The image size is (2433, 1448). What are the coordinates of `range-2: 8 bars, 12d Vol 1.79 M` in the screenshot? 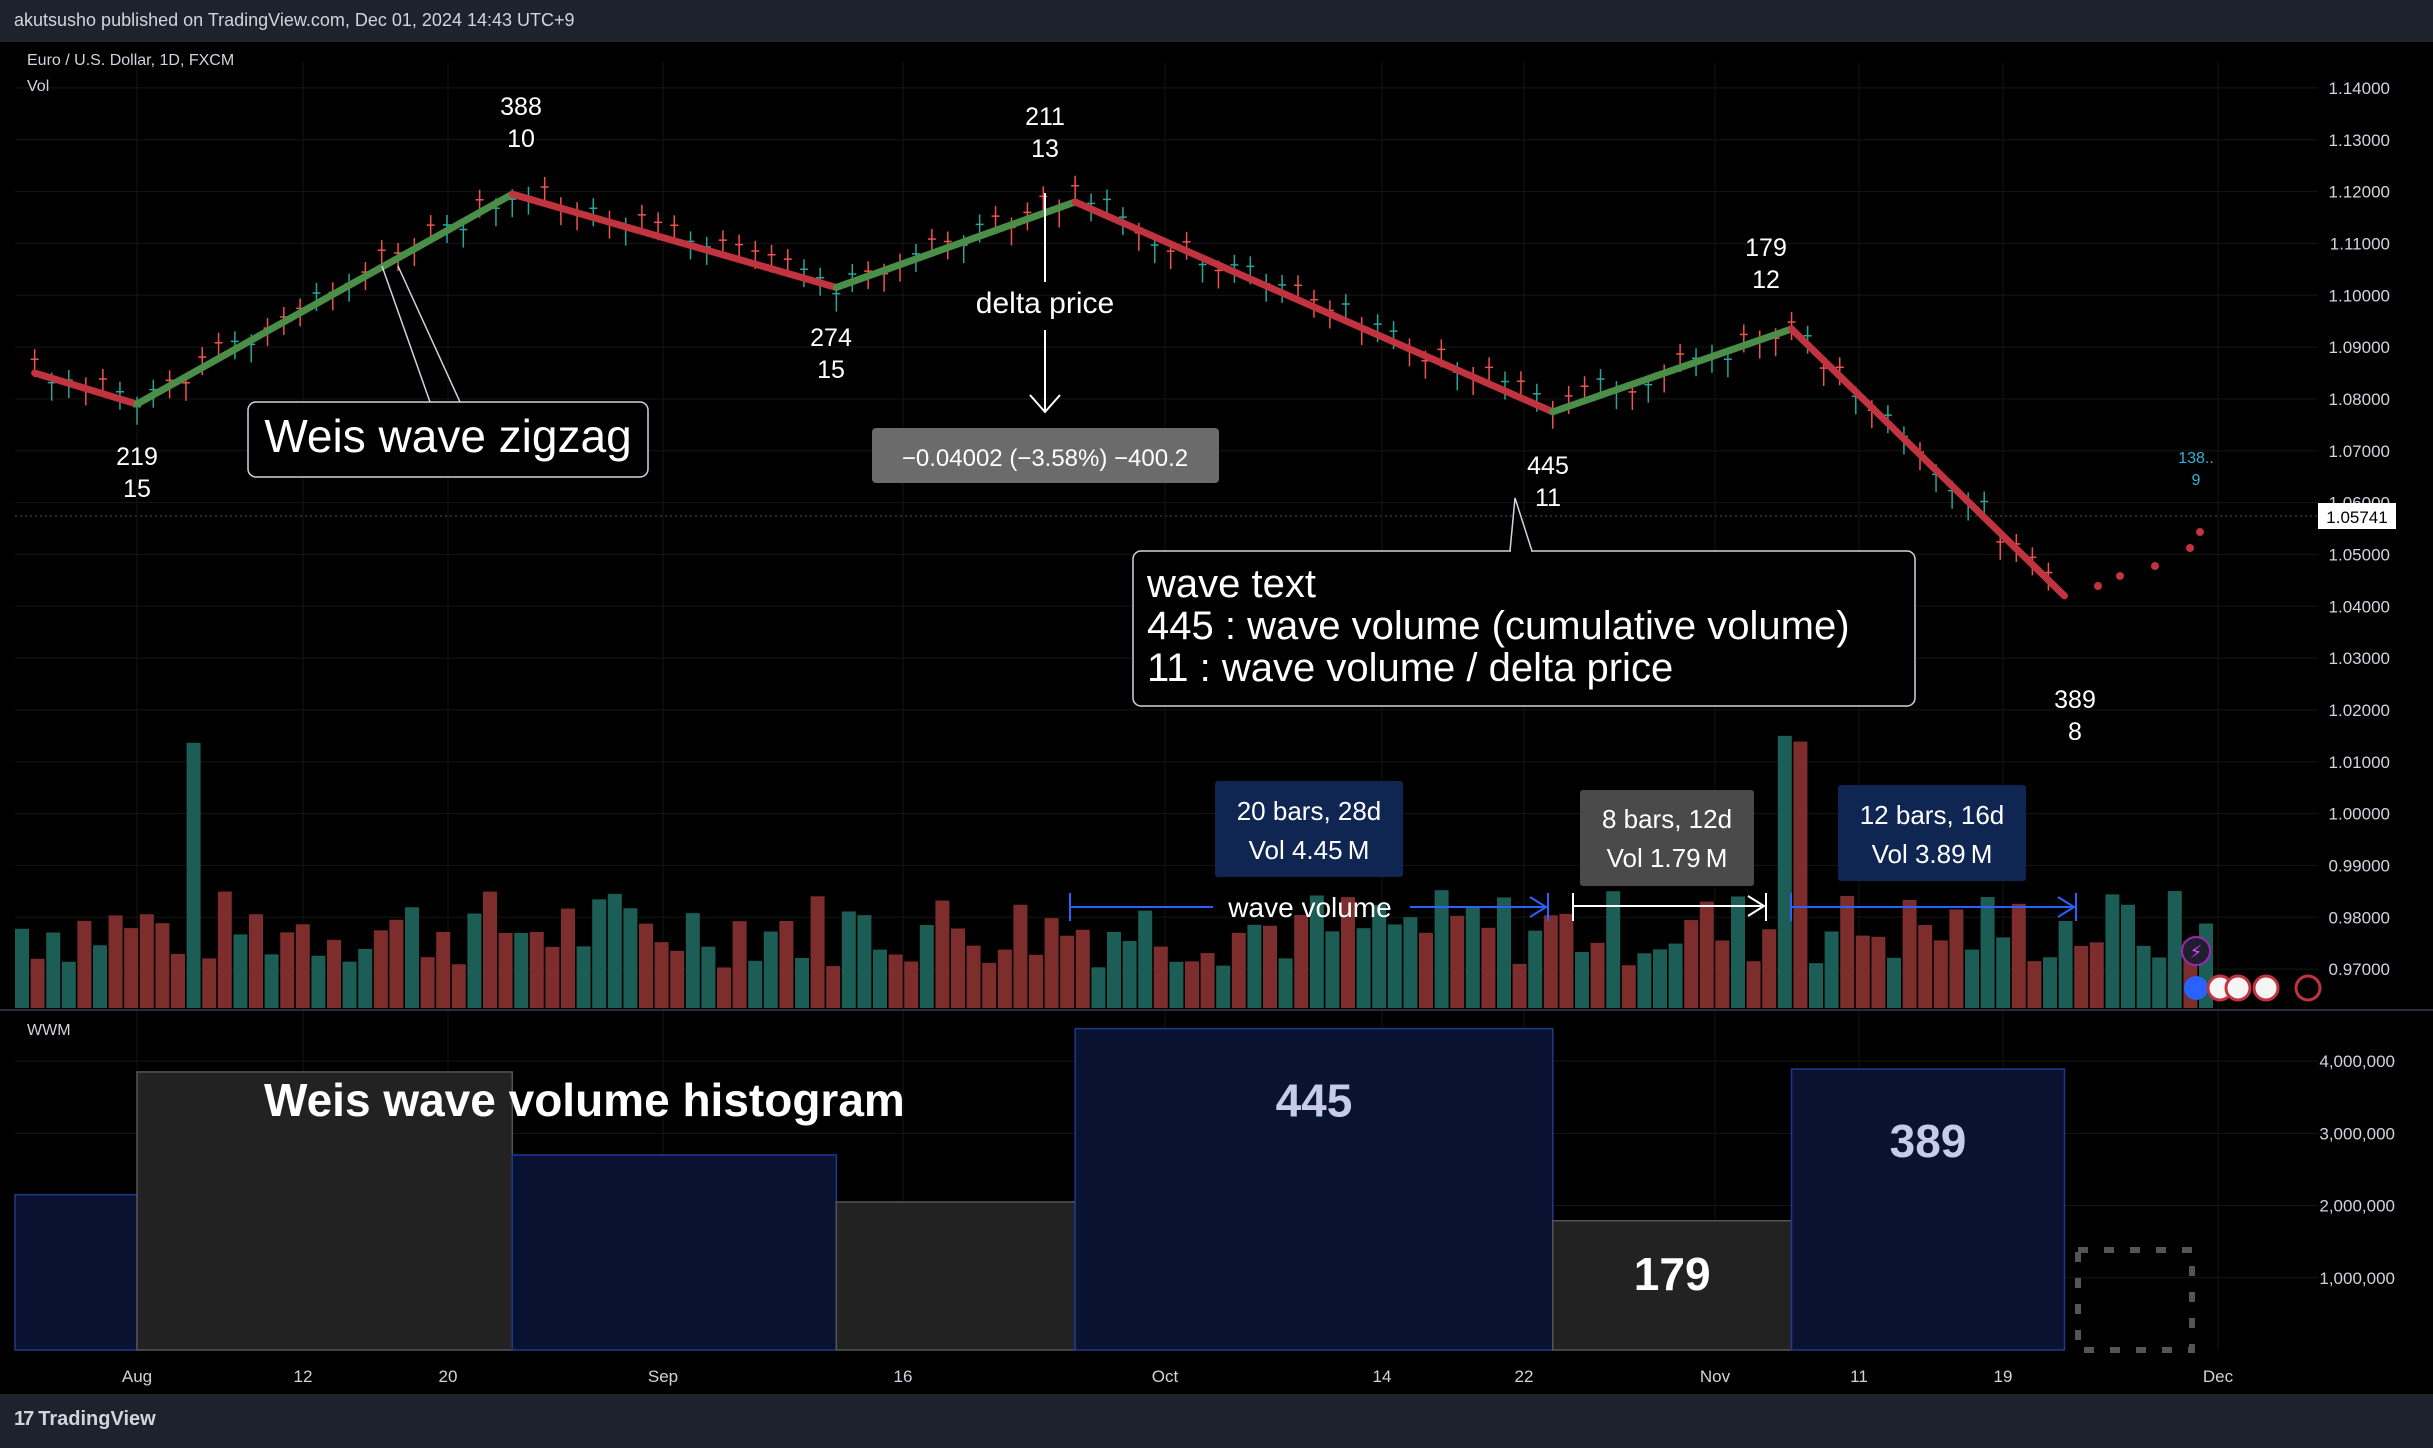 It's located at (1669, 855).